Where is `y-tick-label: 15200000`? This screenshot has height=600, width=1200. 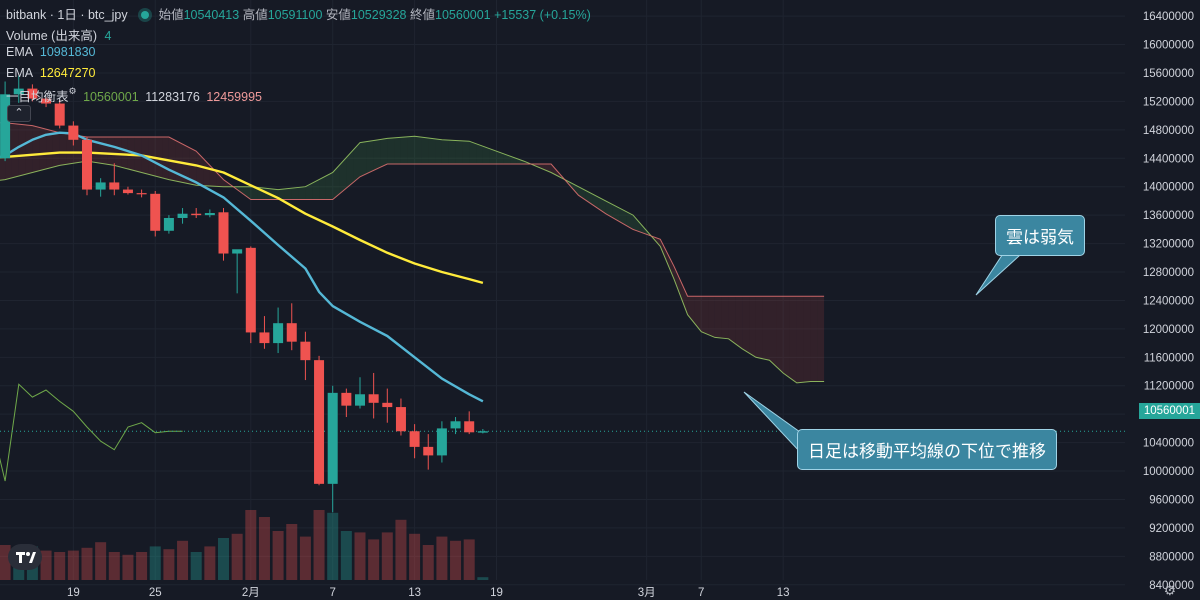 y-tick-label: 15200000 is located at coordinates (1168, 102).